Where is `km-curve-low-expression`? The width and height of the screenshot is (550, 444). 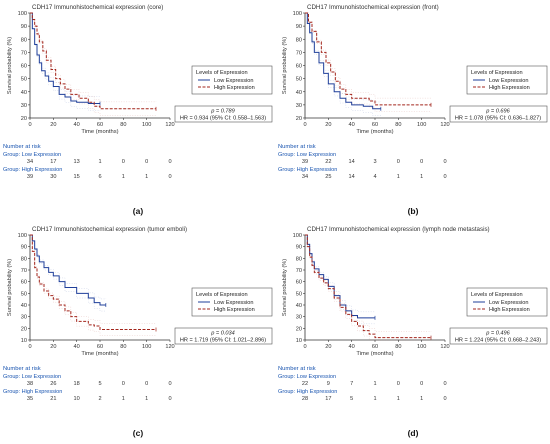
km-curve-low-expression is located at coordinates (68, 270).